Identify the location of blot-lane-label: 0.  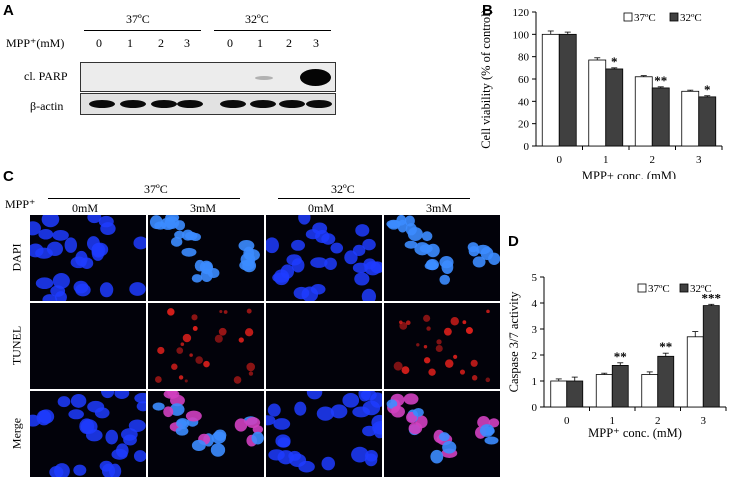
(230, 43).